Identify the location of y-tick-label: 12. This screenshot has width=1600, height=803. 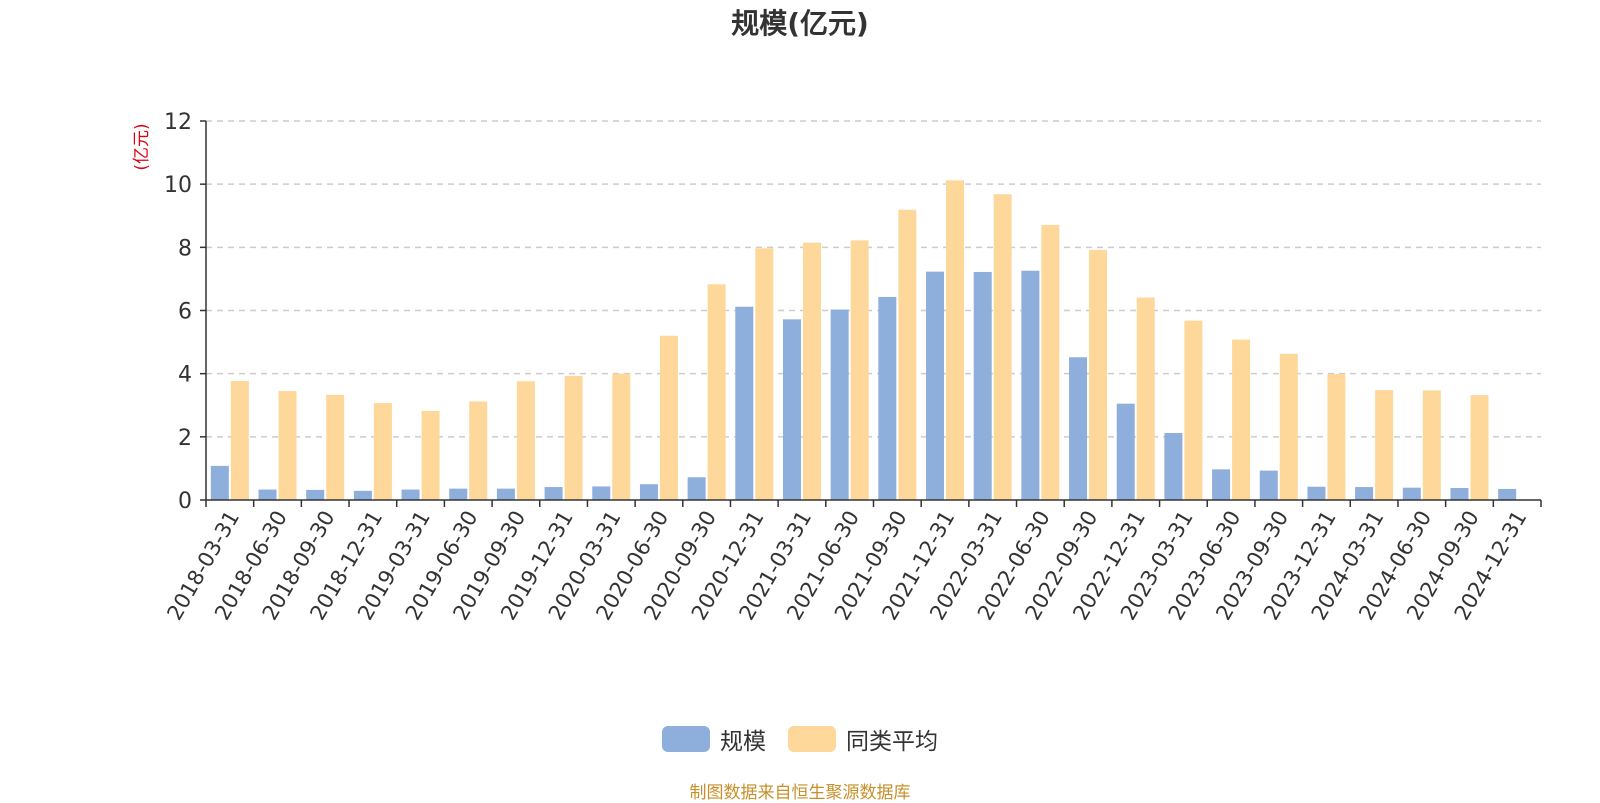
(178, 122).